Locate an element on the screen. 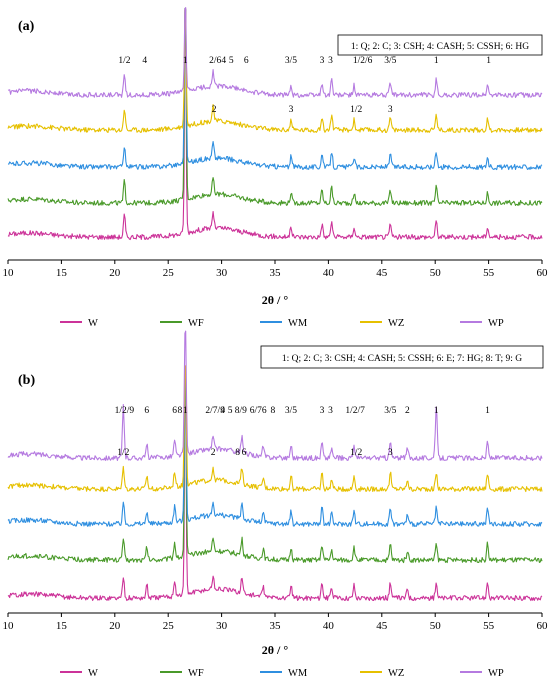 The height and width of the screenshot is (685, 550). series-line-wp is located at coordinates (275, 53).